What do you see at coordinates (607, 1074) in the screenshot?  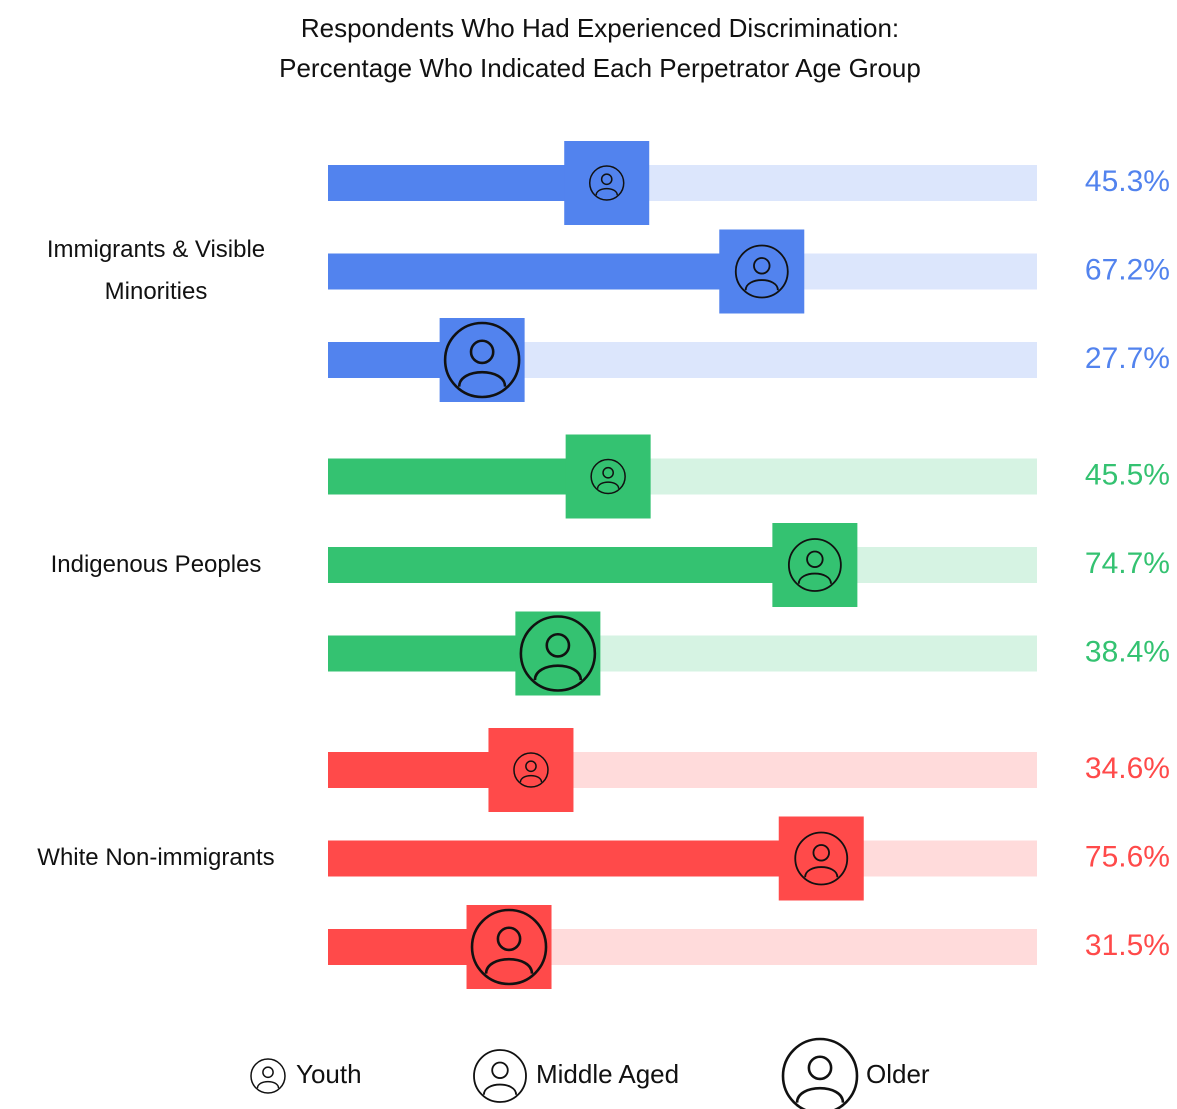 I see `legend-label: Middle Aged` at bounding box center [607, 1074].